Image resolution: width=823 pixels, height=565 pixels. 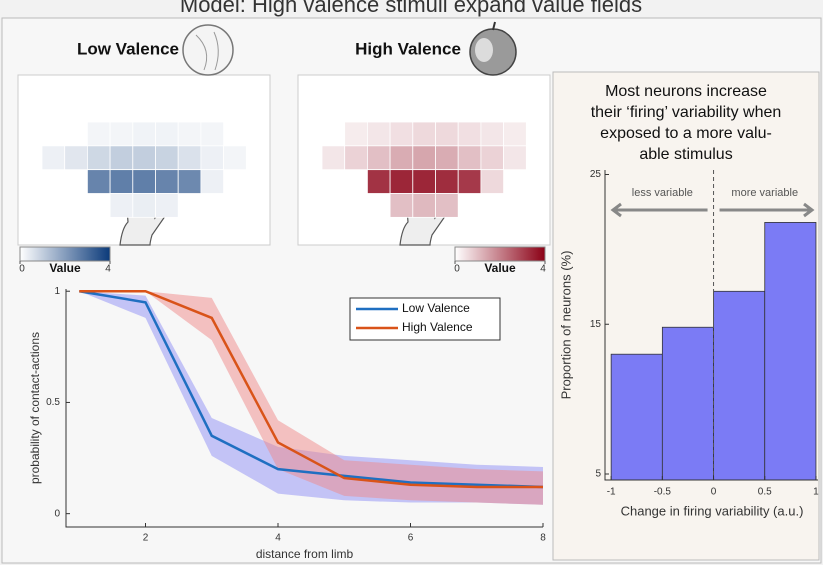 I want to click on x-axis-label: Change in firing variability (a.u.), so click(x=712, y=510).